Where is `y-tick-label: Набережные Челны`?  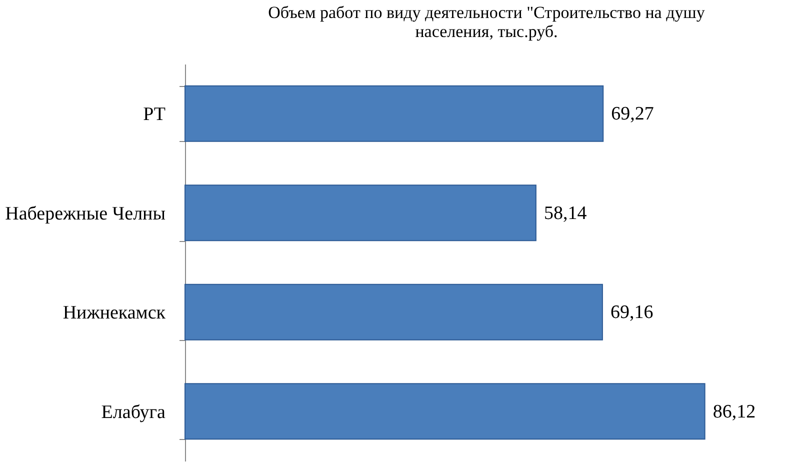
y-tick-label: Набережные Челны is located at coordinates (85, 213).